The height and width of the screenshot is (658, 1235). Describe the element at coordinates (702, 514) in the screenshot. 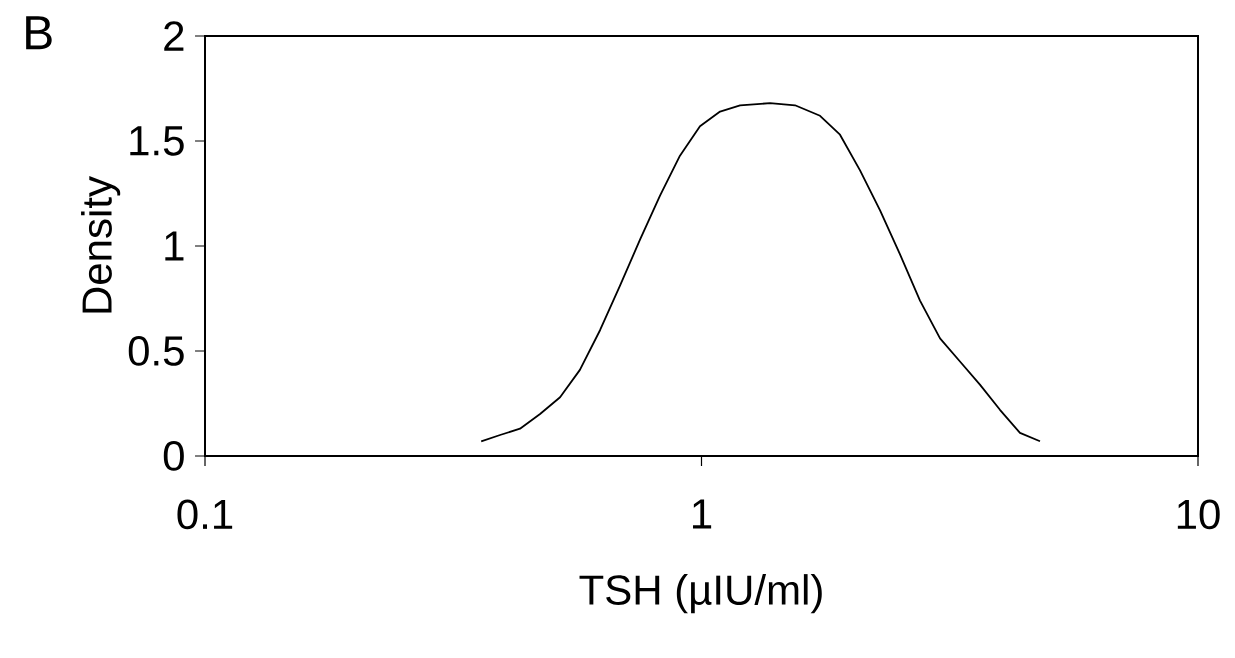

I see `x-tick-label: 1` at that location.